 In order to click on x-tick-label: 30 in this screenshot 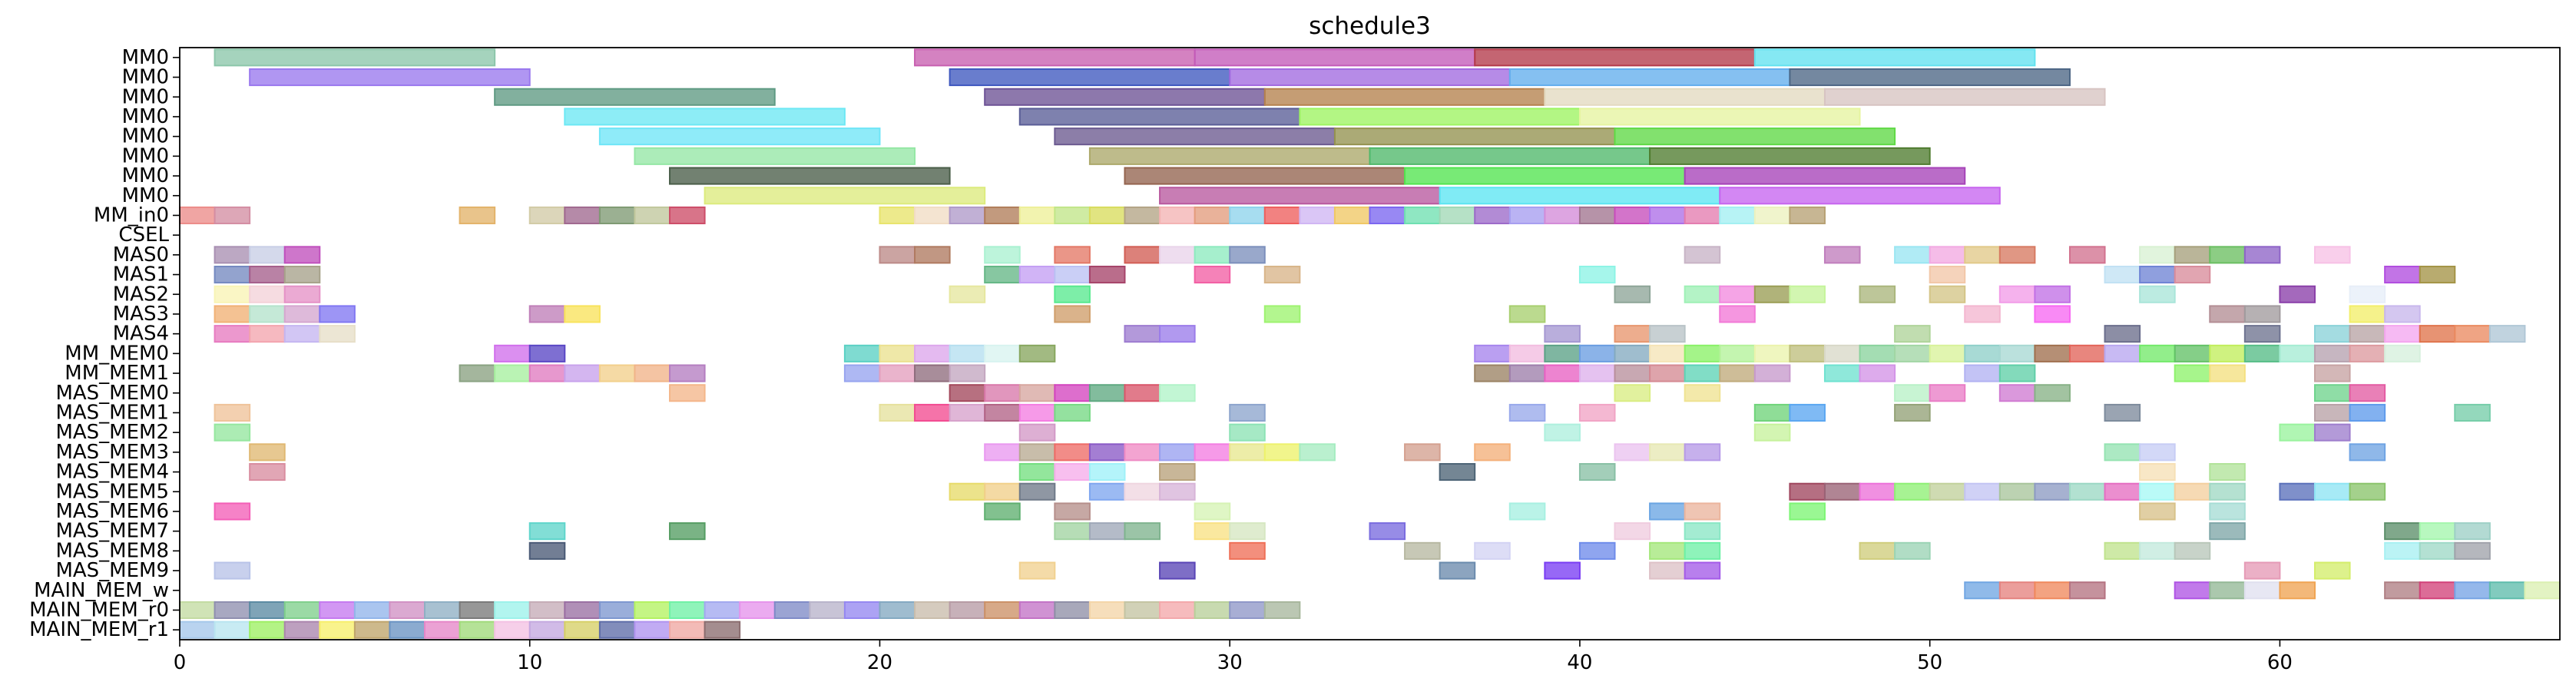, I will do `click(1230, 662)`.